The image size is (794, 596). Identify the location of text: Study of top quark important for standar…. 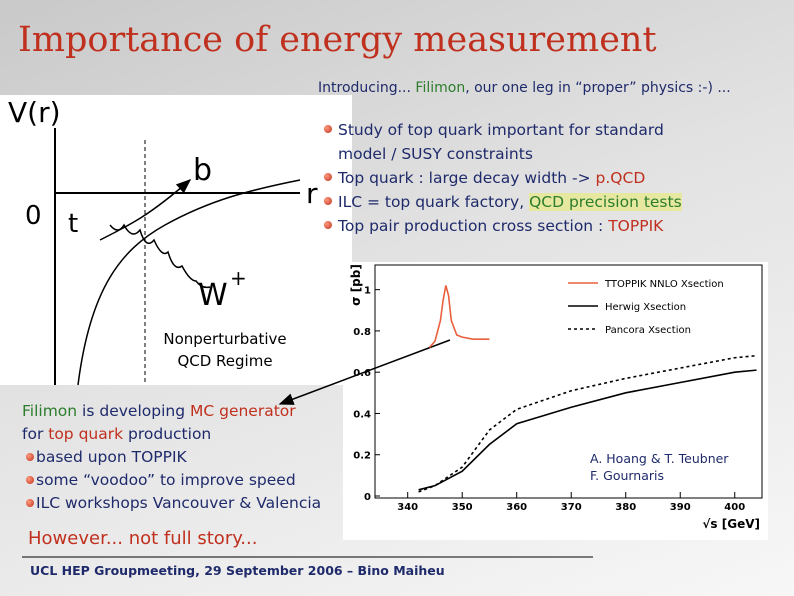
(501, 142).